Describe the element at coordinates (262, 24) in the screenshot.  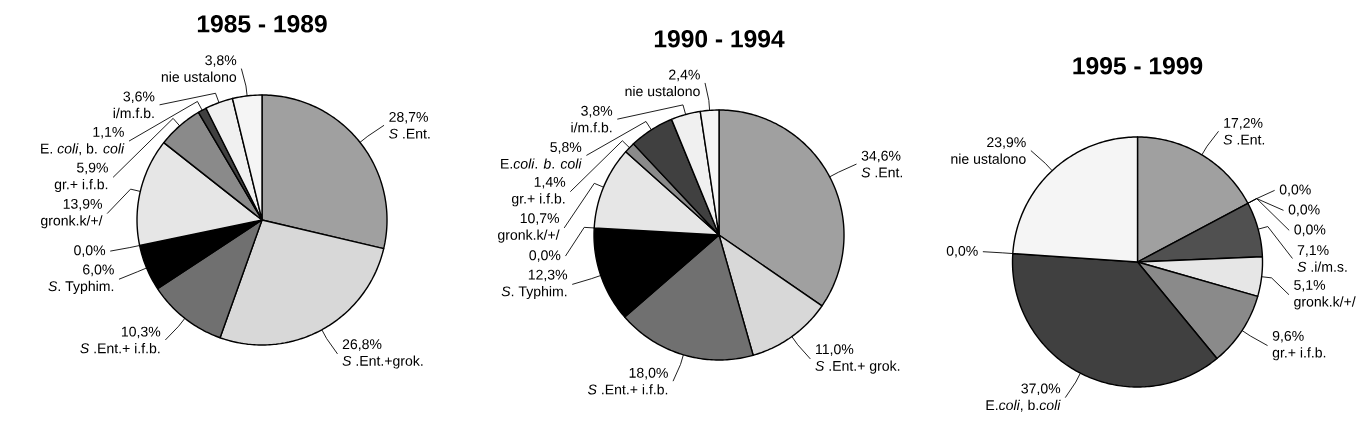
I see `chart-title: 1985 - 1989` at that location.